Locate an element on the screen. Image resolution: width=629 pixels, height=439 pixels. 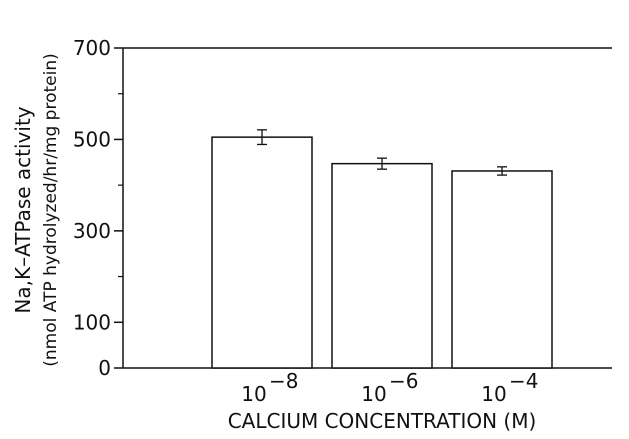
x-tick-label-0: 10 is located at coordinates (253, 394).